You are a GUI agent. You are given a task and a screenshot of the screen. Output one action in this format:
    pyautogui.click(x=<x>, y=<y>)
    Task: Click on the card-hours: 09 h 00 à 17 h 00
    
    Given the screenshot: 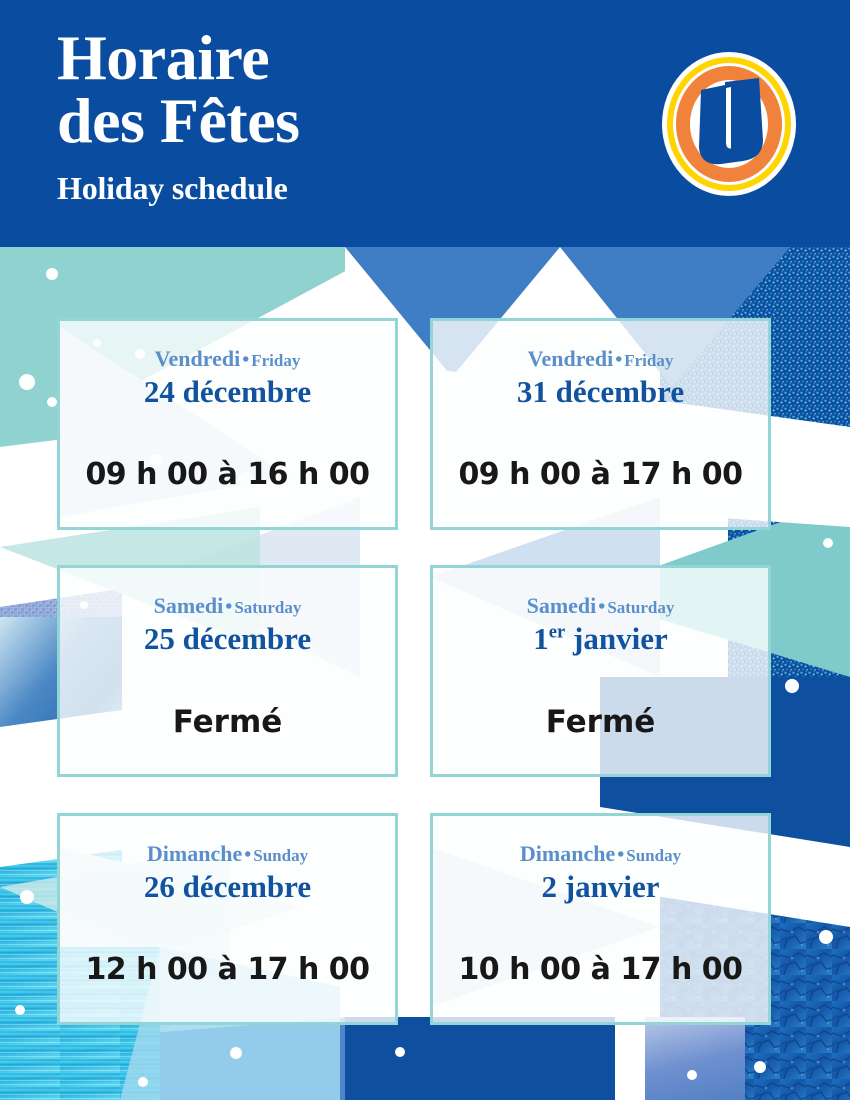 What is the action you would take?
    pyautogui.click(x=600, y=474)
    